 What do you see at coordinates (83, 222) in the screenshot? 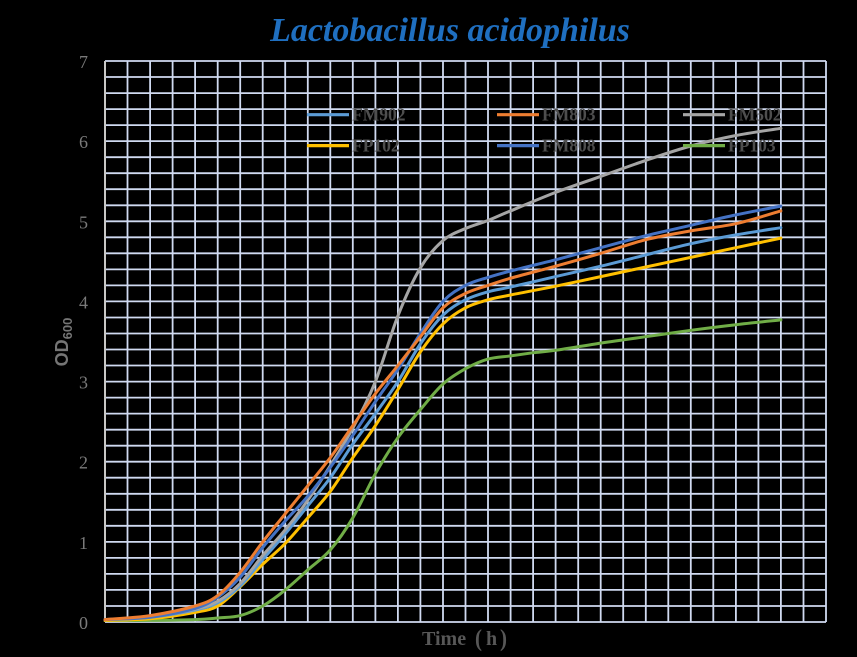
I see `svg-text: 5` at bounding box center [83, 222].